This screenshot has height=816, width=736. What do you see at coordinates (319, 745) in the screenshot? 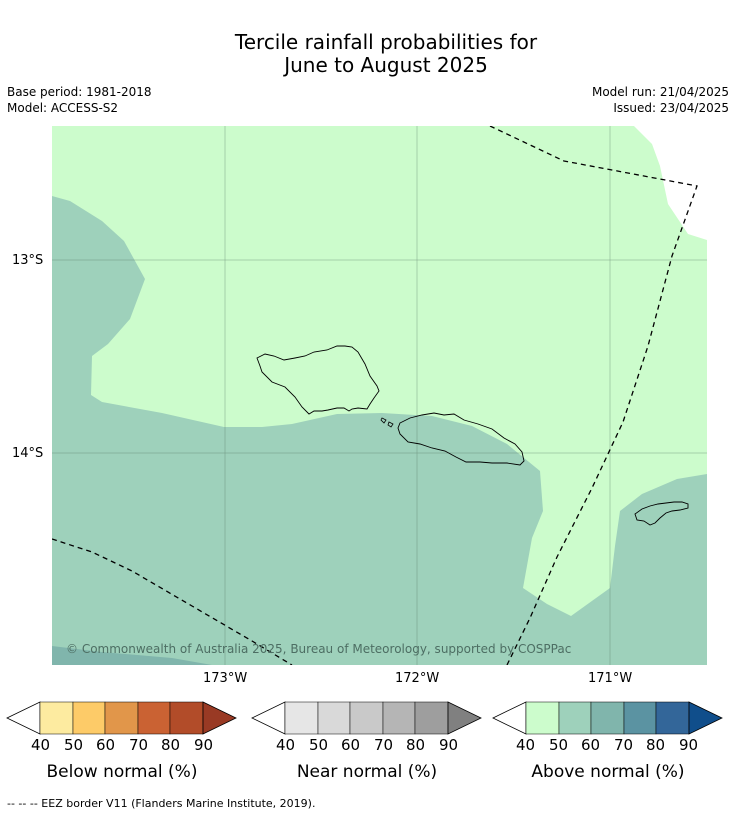
I see `colorbar-near-tick-50: 50` at bounding box center [319, 745].